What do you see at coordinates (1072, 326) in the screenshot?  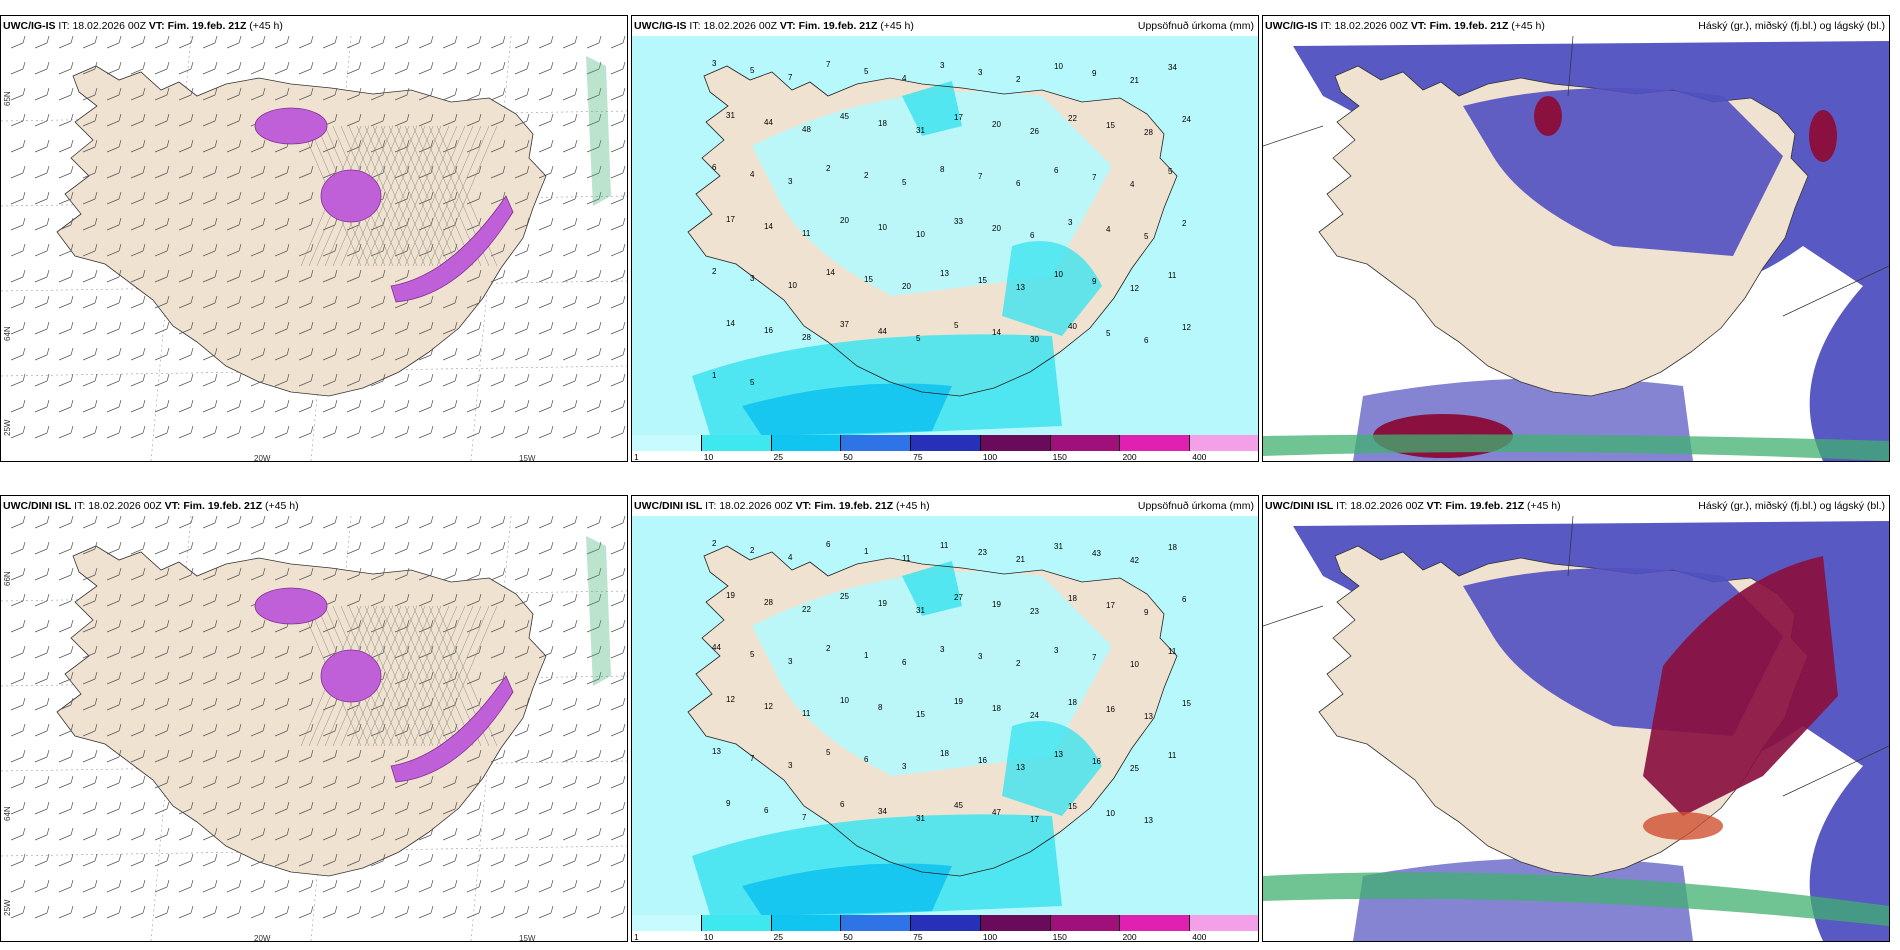 I see `precip-amount-label: 40` at bounding box center [1072, 326].